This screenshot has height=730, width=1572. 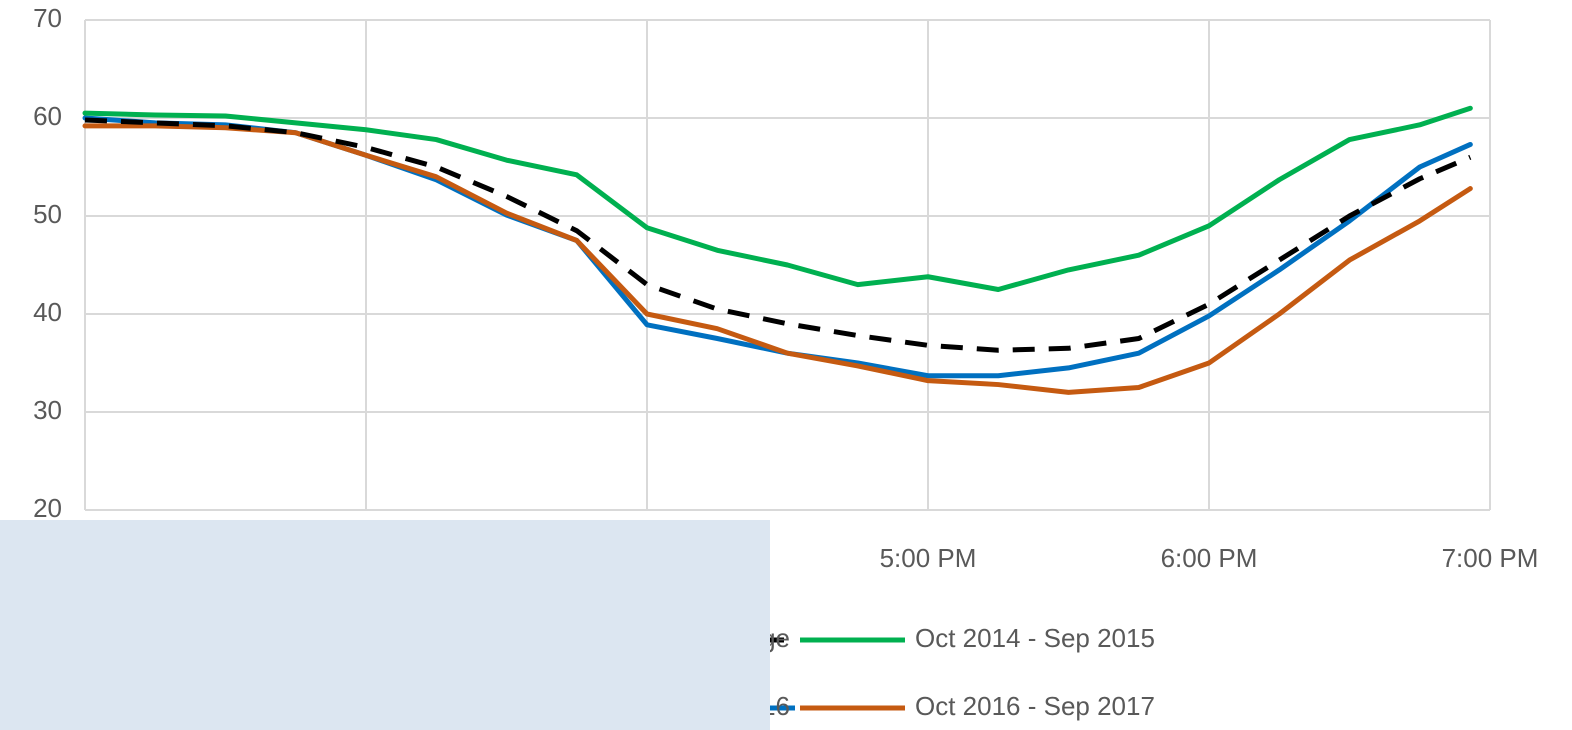 What do you see at coordinates (47, 312) in the screenshot?
I see `y-tick-label: 40` at bounding box center [47, 312].